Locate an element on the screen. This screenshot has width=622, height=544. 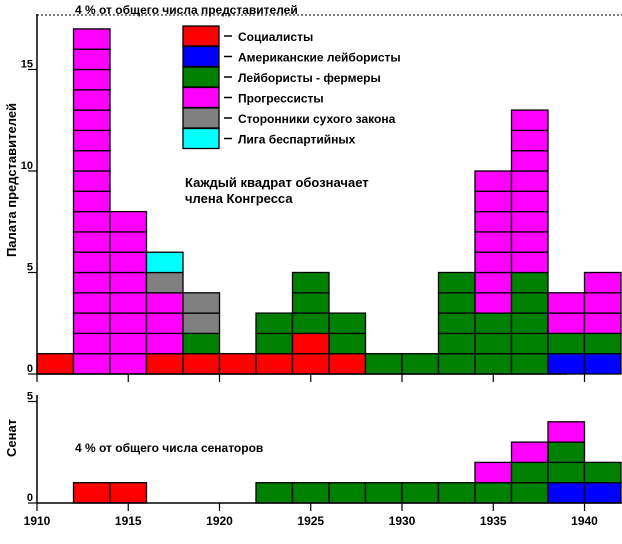
x-tick-label: 1915 is located at coordinates (128, 521).